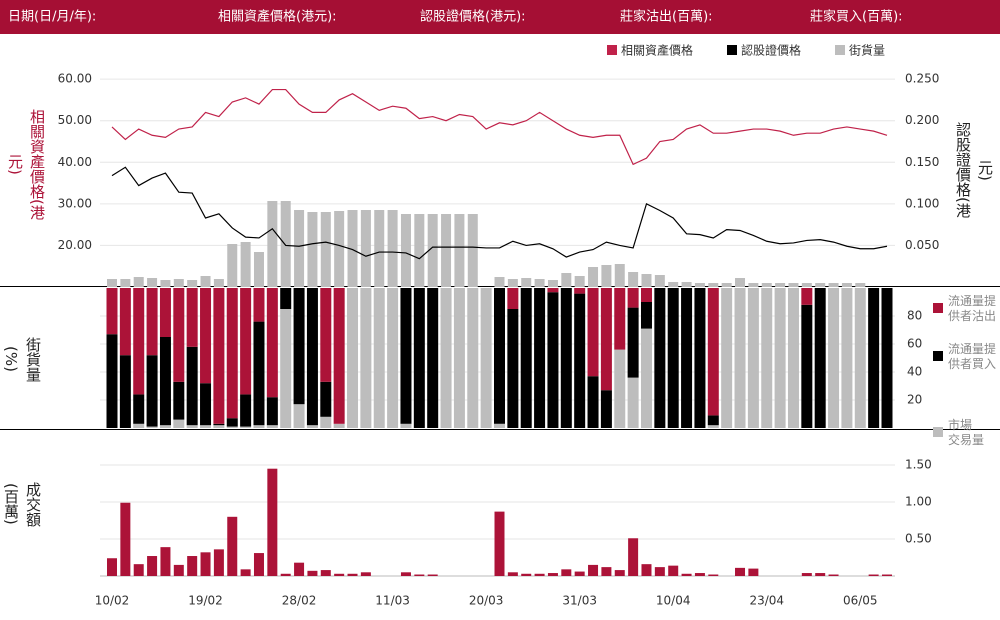 The width and height of the screenshot is (1000, 620). What do you see at coordinates (972, 308) in the screenshot?
I see `legend-label: 流通量提 供者沽出` at bounding box center [972, 308].